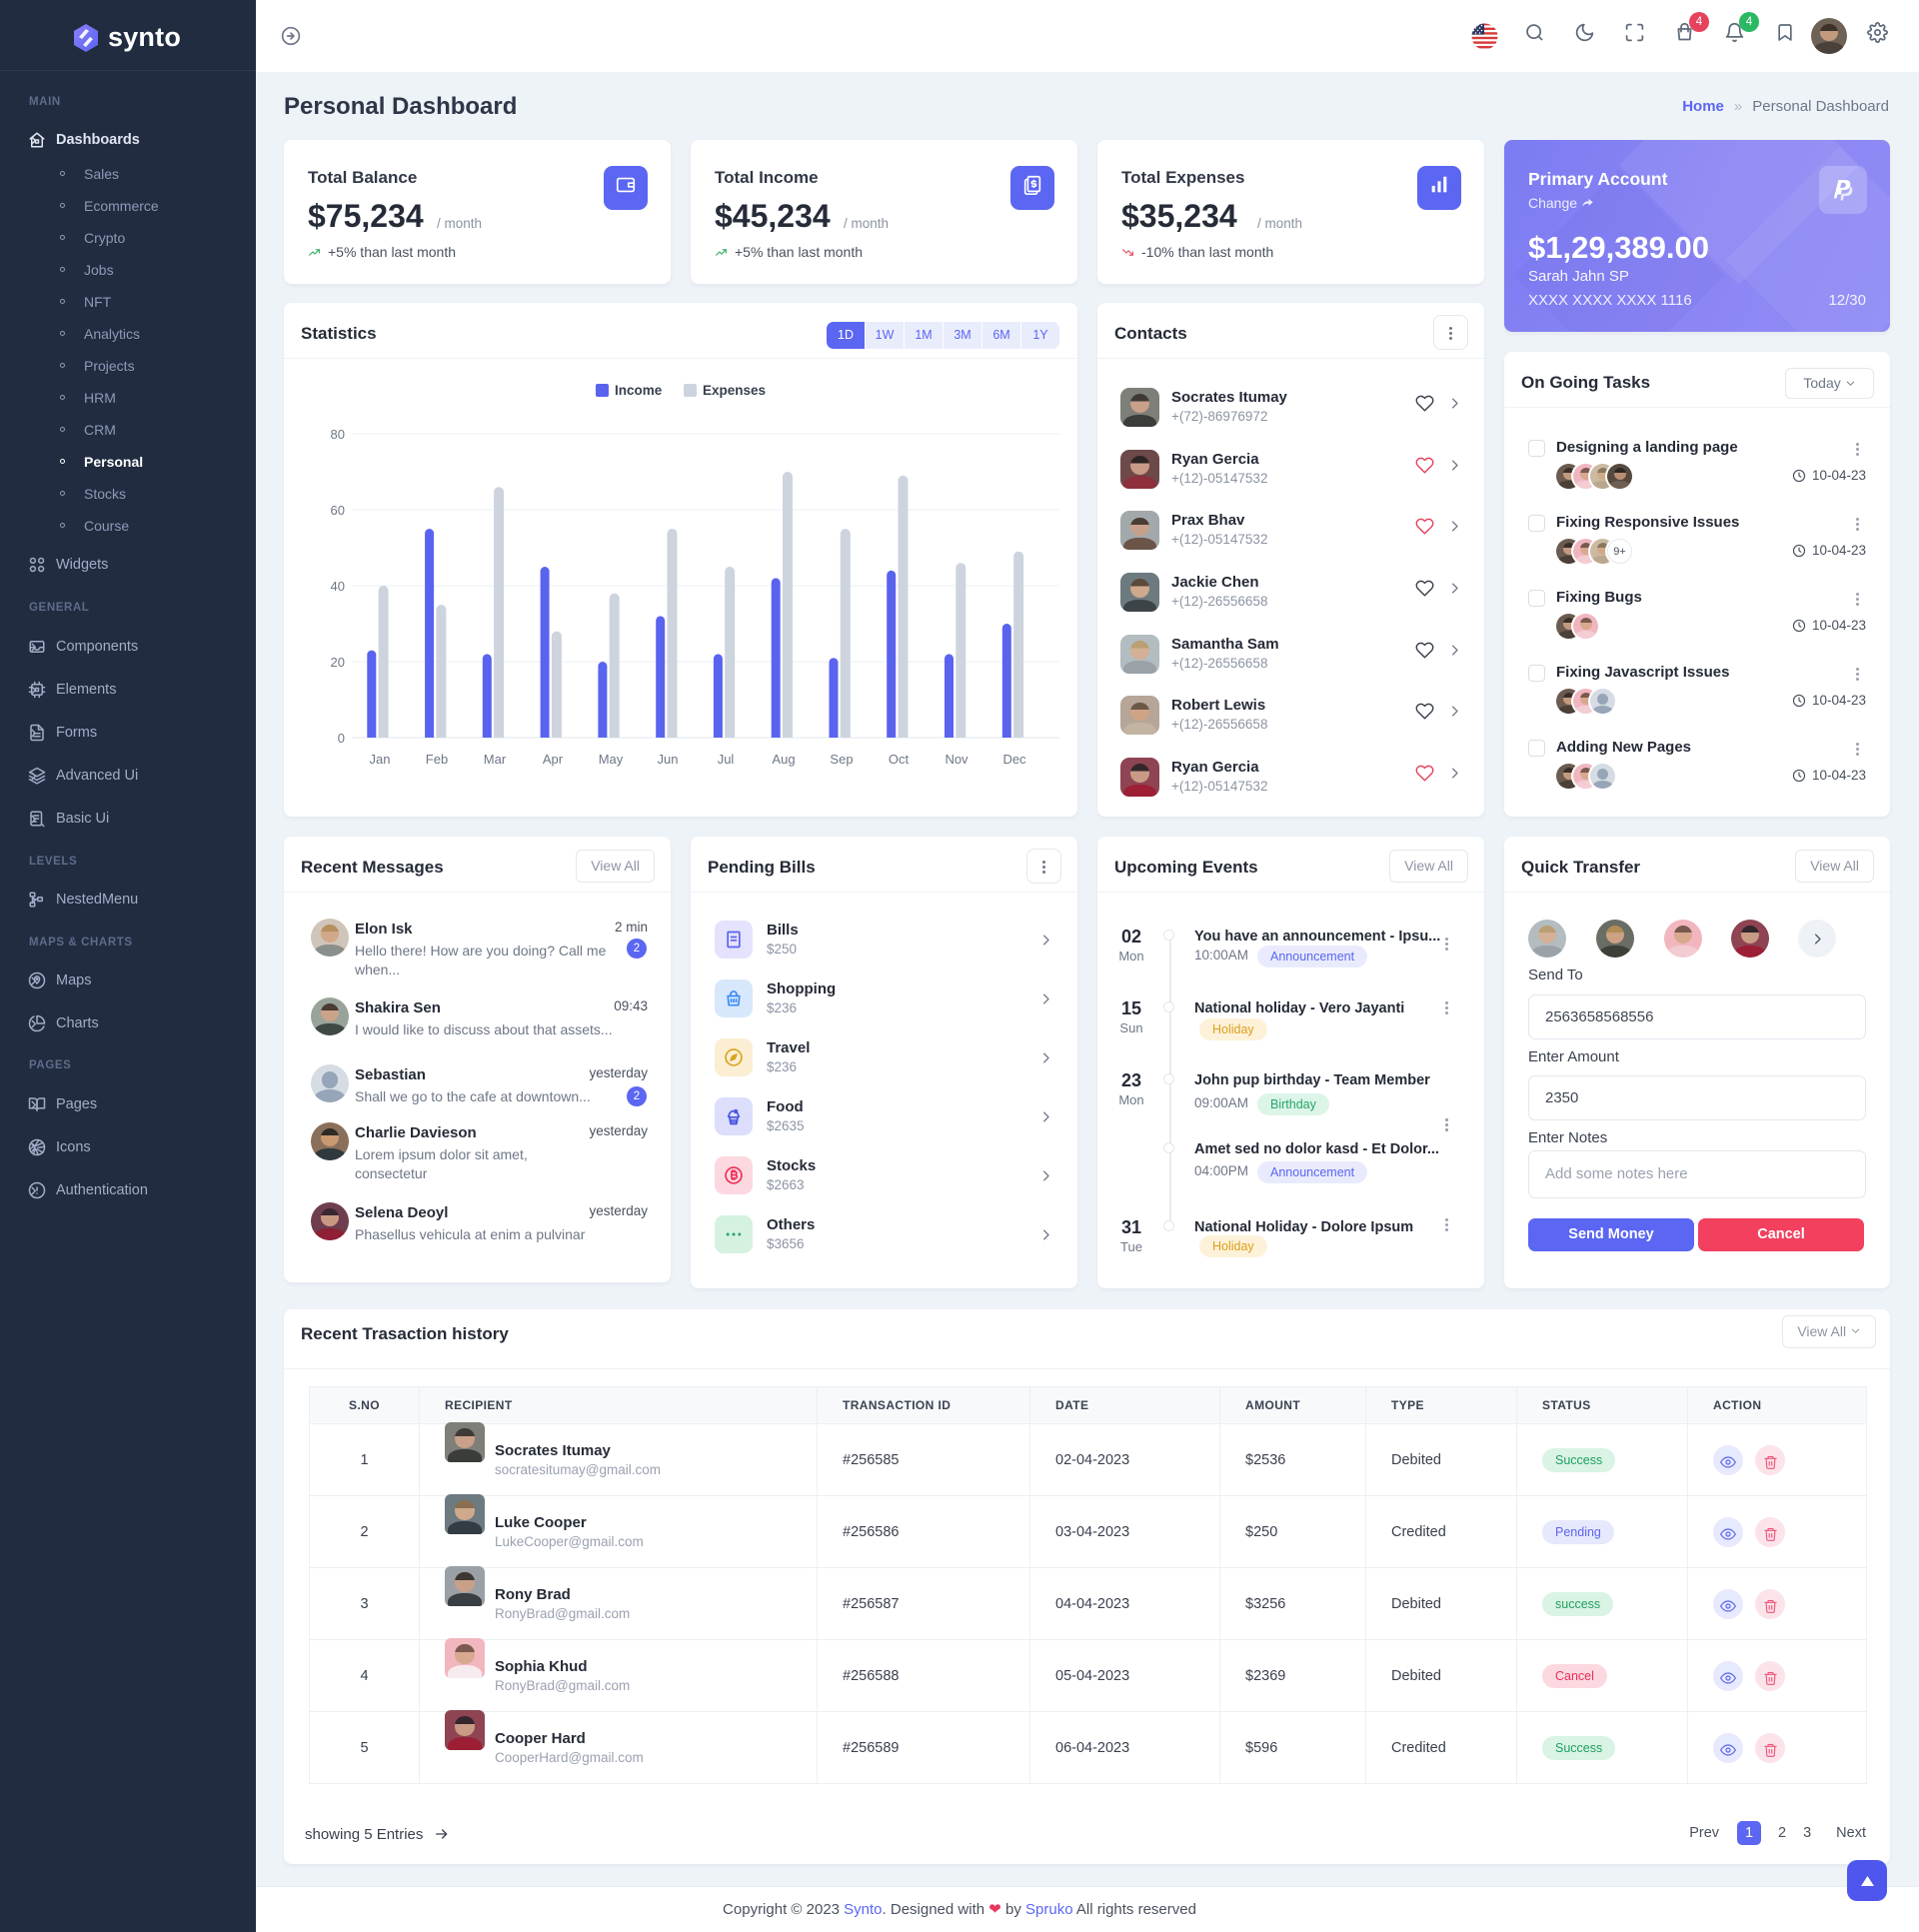 Image resolution: width=1919 pixels, height=1932 pixels. Describe the element at coordinates (338, 510) in the screenshot. I see `svg-text: 60` at that location.